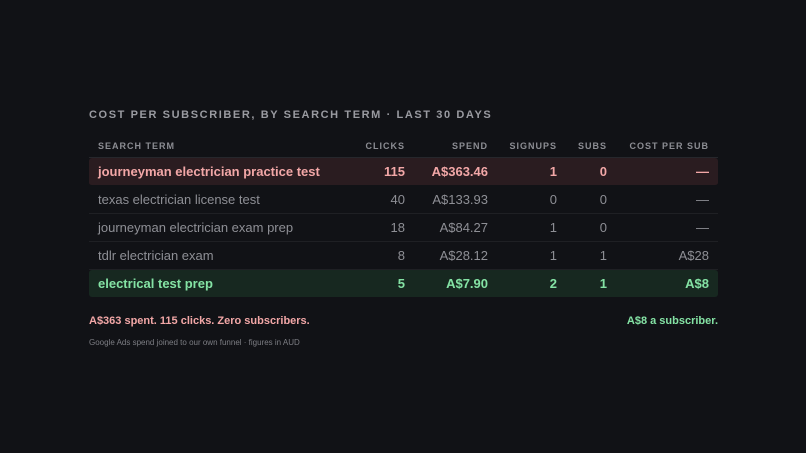 This screenshot has width=806, height=453. Describe the element at coordinates (531, 283) in the screenshot. I see `cell-signups: 2` at that location.